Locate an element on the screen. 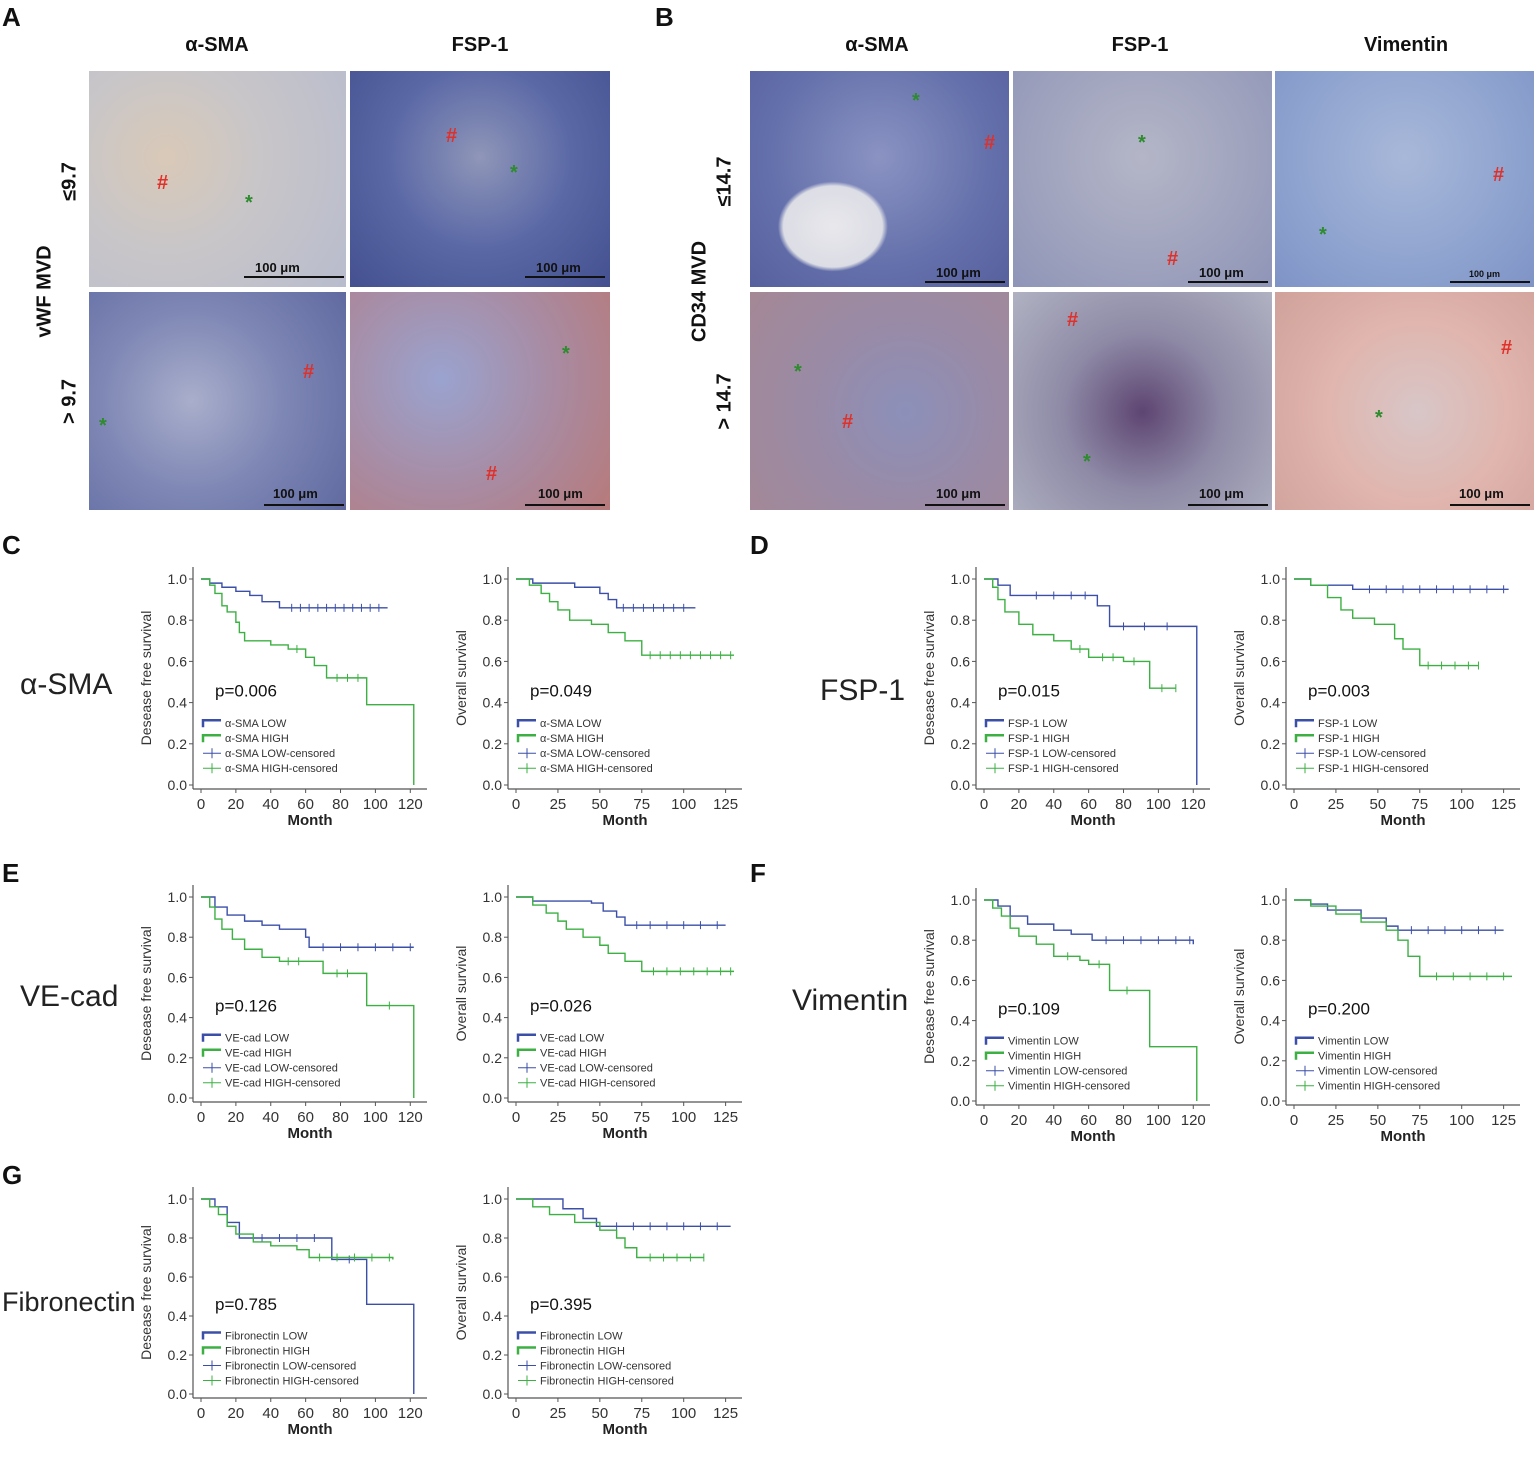 The height and width of the screenshot is (1459, 1536). panel-b-row-header-low: ≤14.7 is located at coordinates (724, 181).